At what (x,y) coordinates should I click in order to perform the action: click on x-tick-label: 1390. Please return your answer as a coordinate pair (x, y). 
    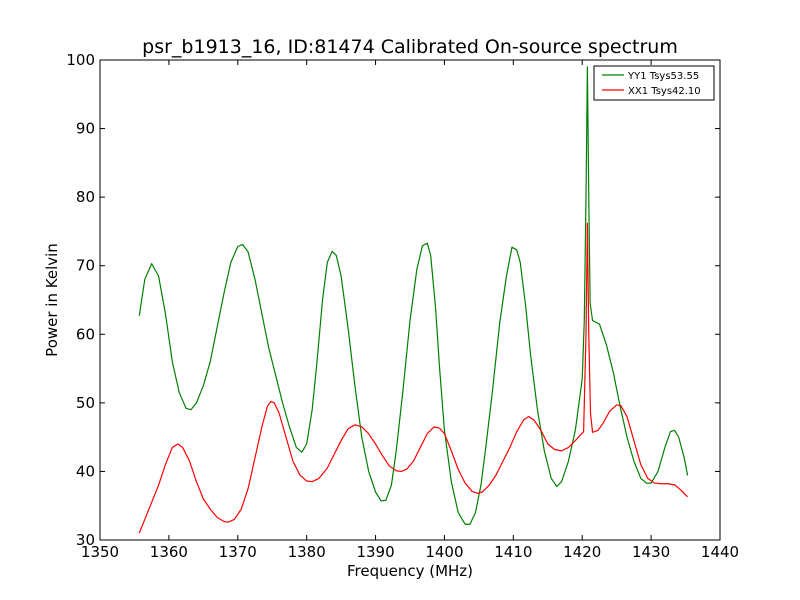
    Looking at the image, I should click on (375, 552).